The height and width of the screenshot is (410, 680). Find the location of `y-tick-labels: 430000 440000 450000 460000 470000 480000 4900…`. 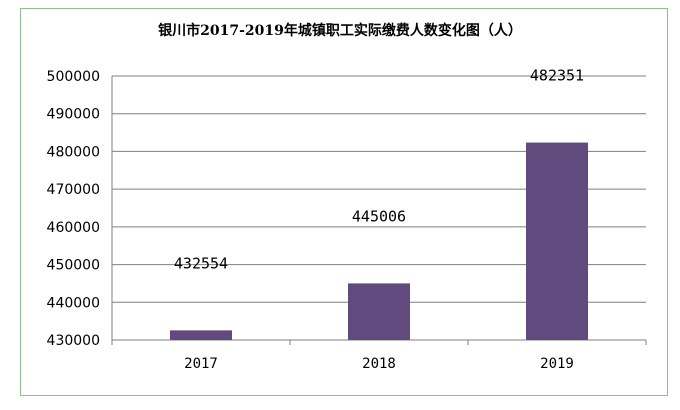

y-tick-labels: 430000 440000 450000 460000 470000 480000 4900… is located at coordinates (73, 209).